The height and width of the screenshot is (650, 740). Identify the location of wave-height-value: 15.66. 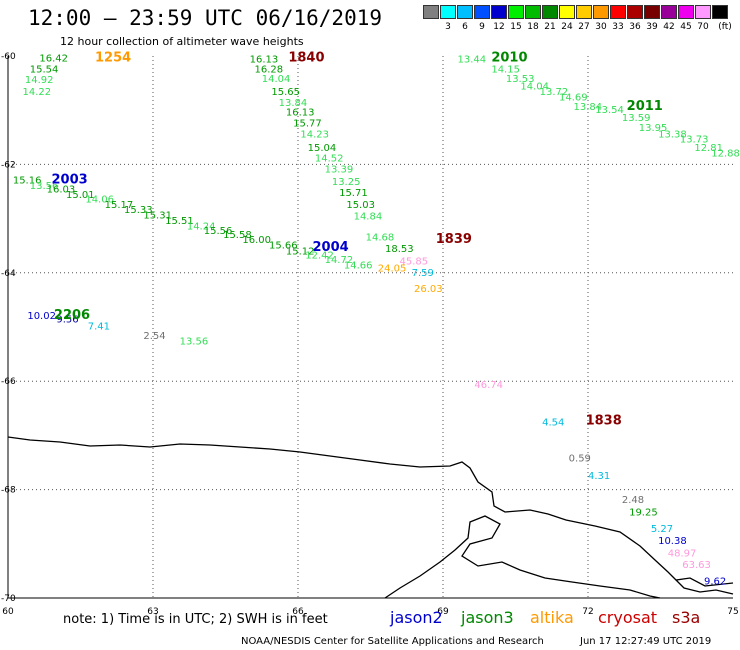
(283, 245).